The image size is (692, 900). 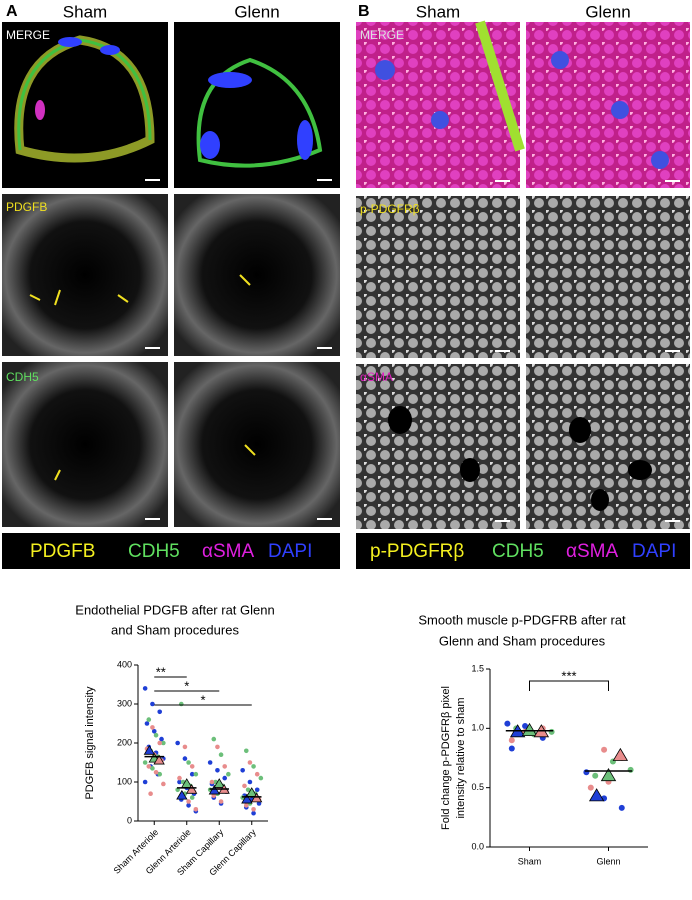 What do you see at coordinates (12, 11) in the screenshot?
I see `panel-letter: A` at bounding box center [12, 11].